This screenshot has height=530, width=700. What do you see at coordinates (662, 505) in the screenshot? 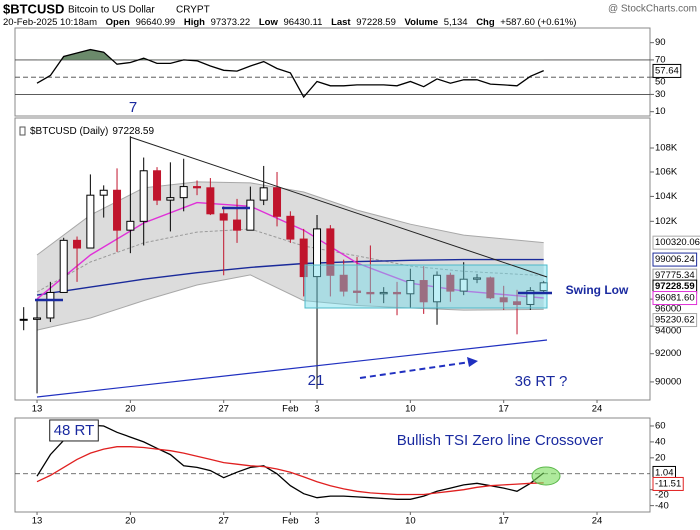
I see `y-tick-label: -40` at bounding box center [662, 505].